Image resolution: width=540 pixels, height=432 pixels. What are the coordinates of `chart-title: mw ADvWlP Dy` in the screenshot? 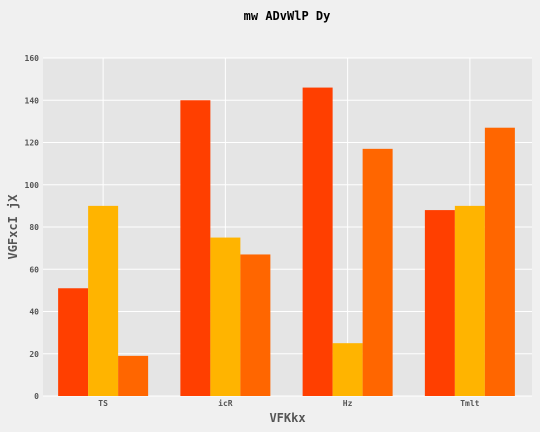 It's located at (287, 16).